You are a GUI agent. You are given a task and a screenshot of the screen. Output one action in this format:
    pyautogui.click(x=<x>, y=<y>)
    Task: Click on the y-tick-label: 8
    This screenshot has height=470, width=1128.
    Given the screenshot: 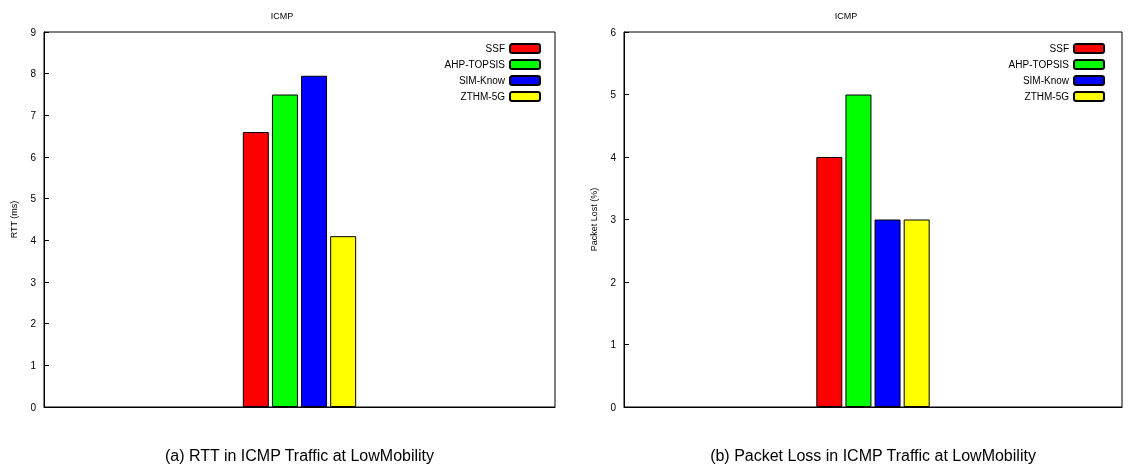 What is the action you would take?
    pyautogui.click(x=33, y=74)
    